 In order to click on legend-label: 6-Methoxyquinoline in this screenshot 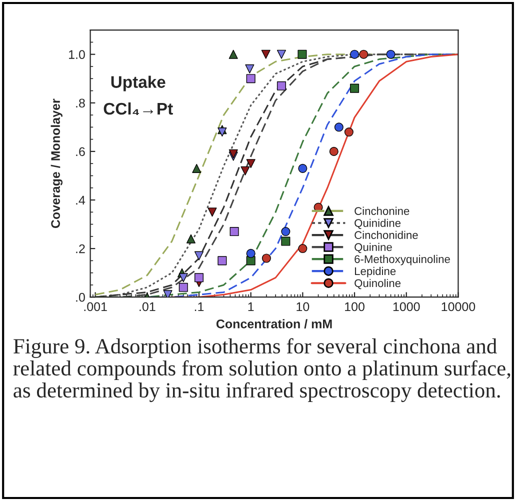, I will do `click(402, 260)`.